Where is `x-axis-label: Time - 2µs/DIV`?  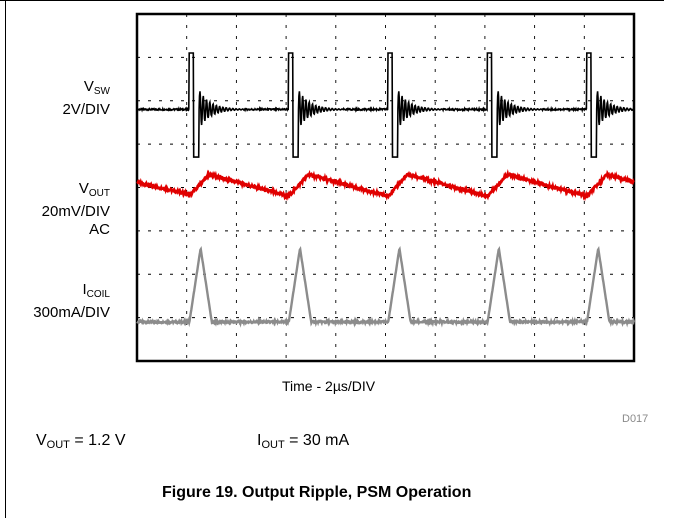
x-axis-label: Time - 2µs/DIV is located at coordinates (329, 386).